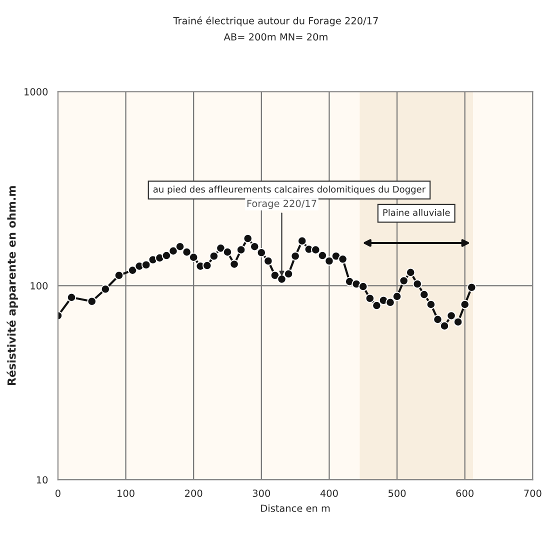  I want to click on annotation: Forage 220/17, so click(281, 204).